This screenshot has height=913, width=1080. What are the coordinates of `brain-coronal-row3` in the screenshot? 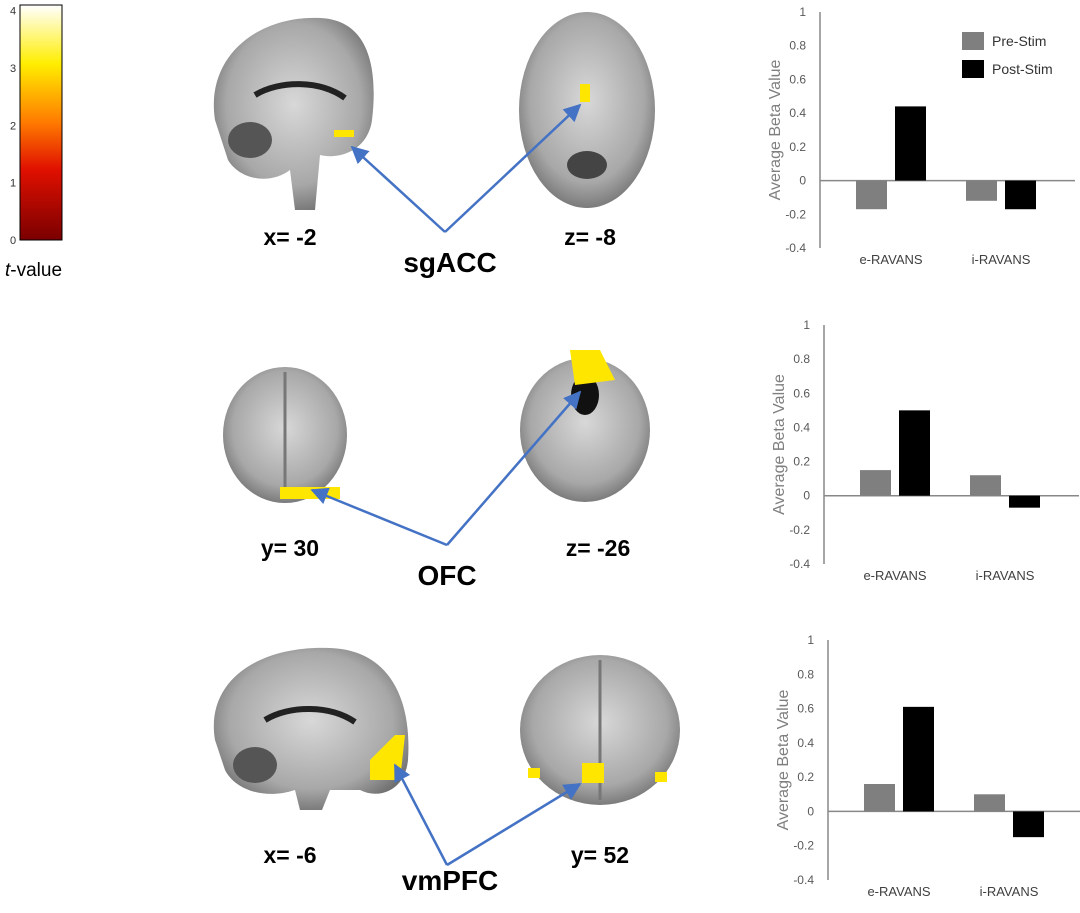 It's located at (600, 730).